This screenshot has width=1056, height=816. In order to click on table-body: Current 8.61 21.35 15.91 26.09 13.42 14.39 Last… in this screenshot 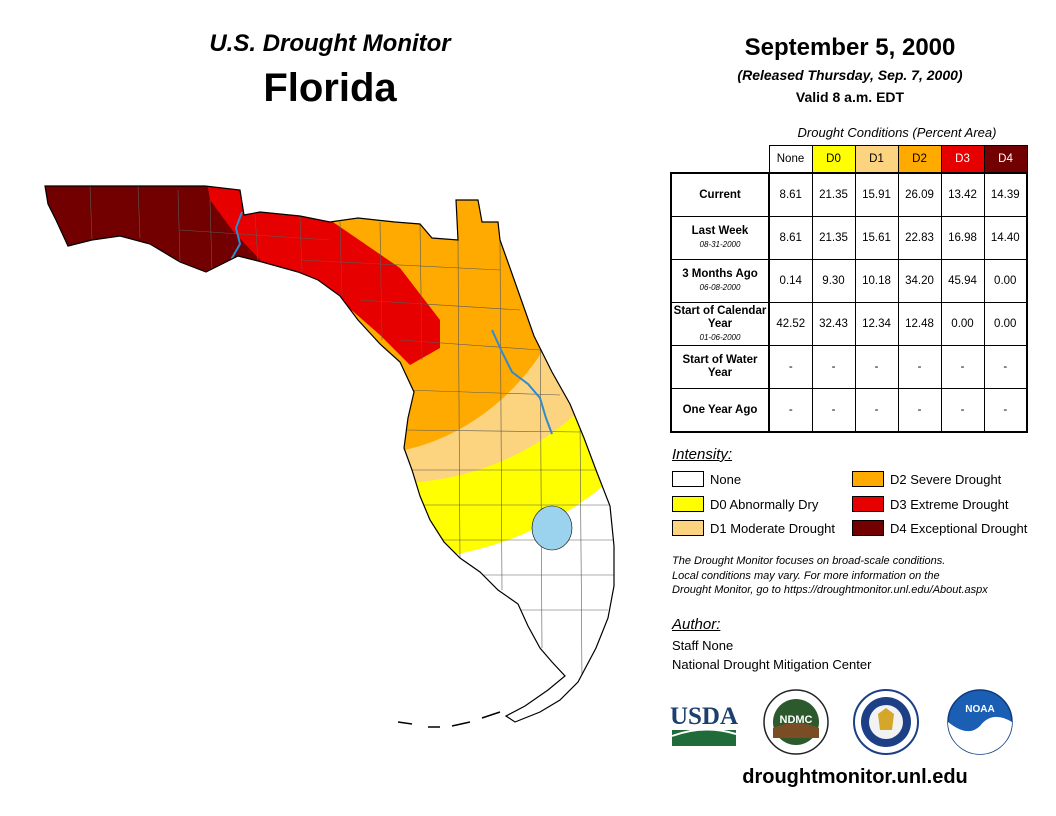, I will do `click(849, 302)`.